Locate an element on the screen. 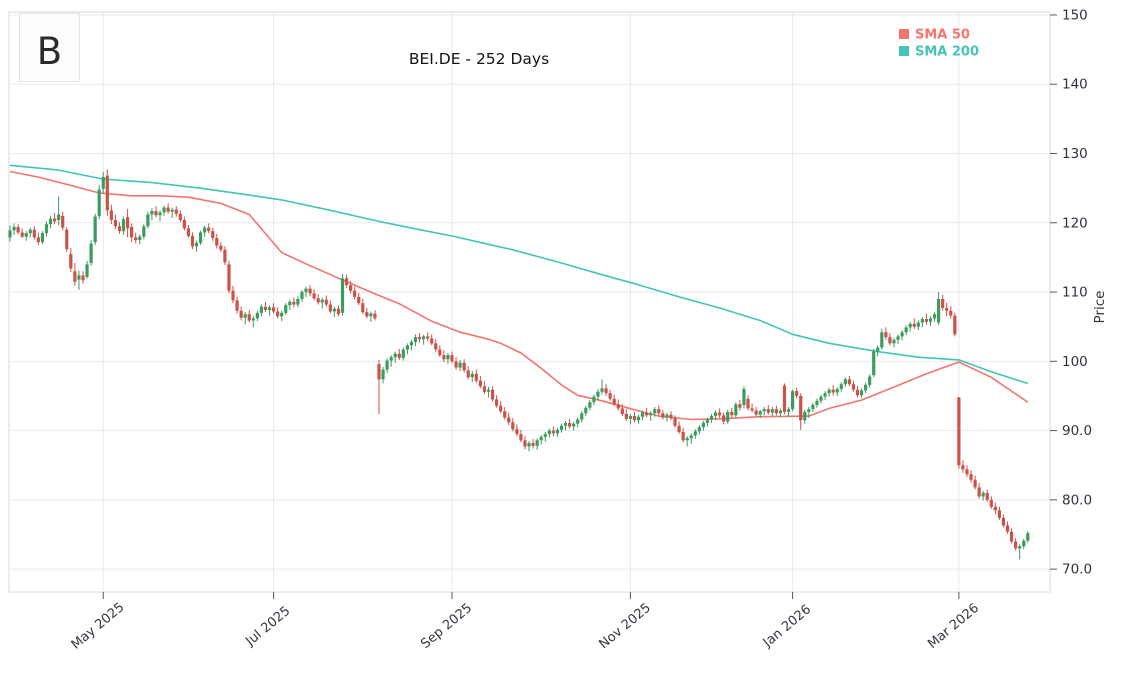 Image resolution: width=1121 pixels, height=673 pixels. chart-title: BEI.DE - 252 Days is located at coordinates (479, 59).